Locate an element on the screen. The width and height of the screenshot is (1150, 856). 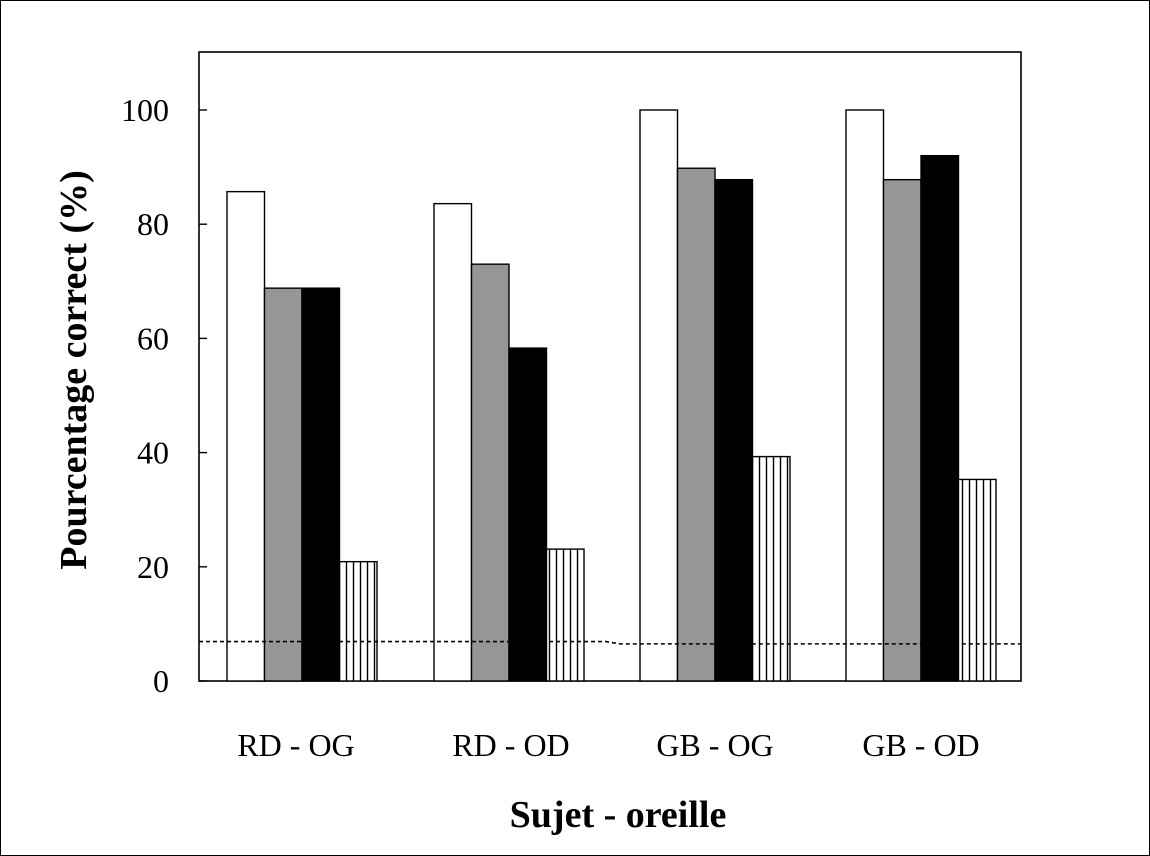
y-tick-label: 100 is located at coordinates (145, 110).